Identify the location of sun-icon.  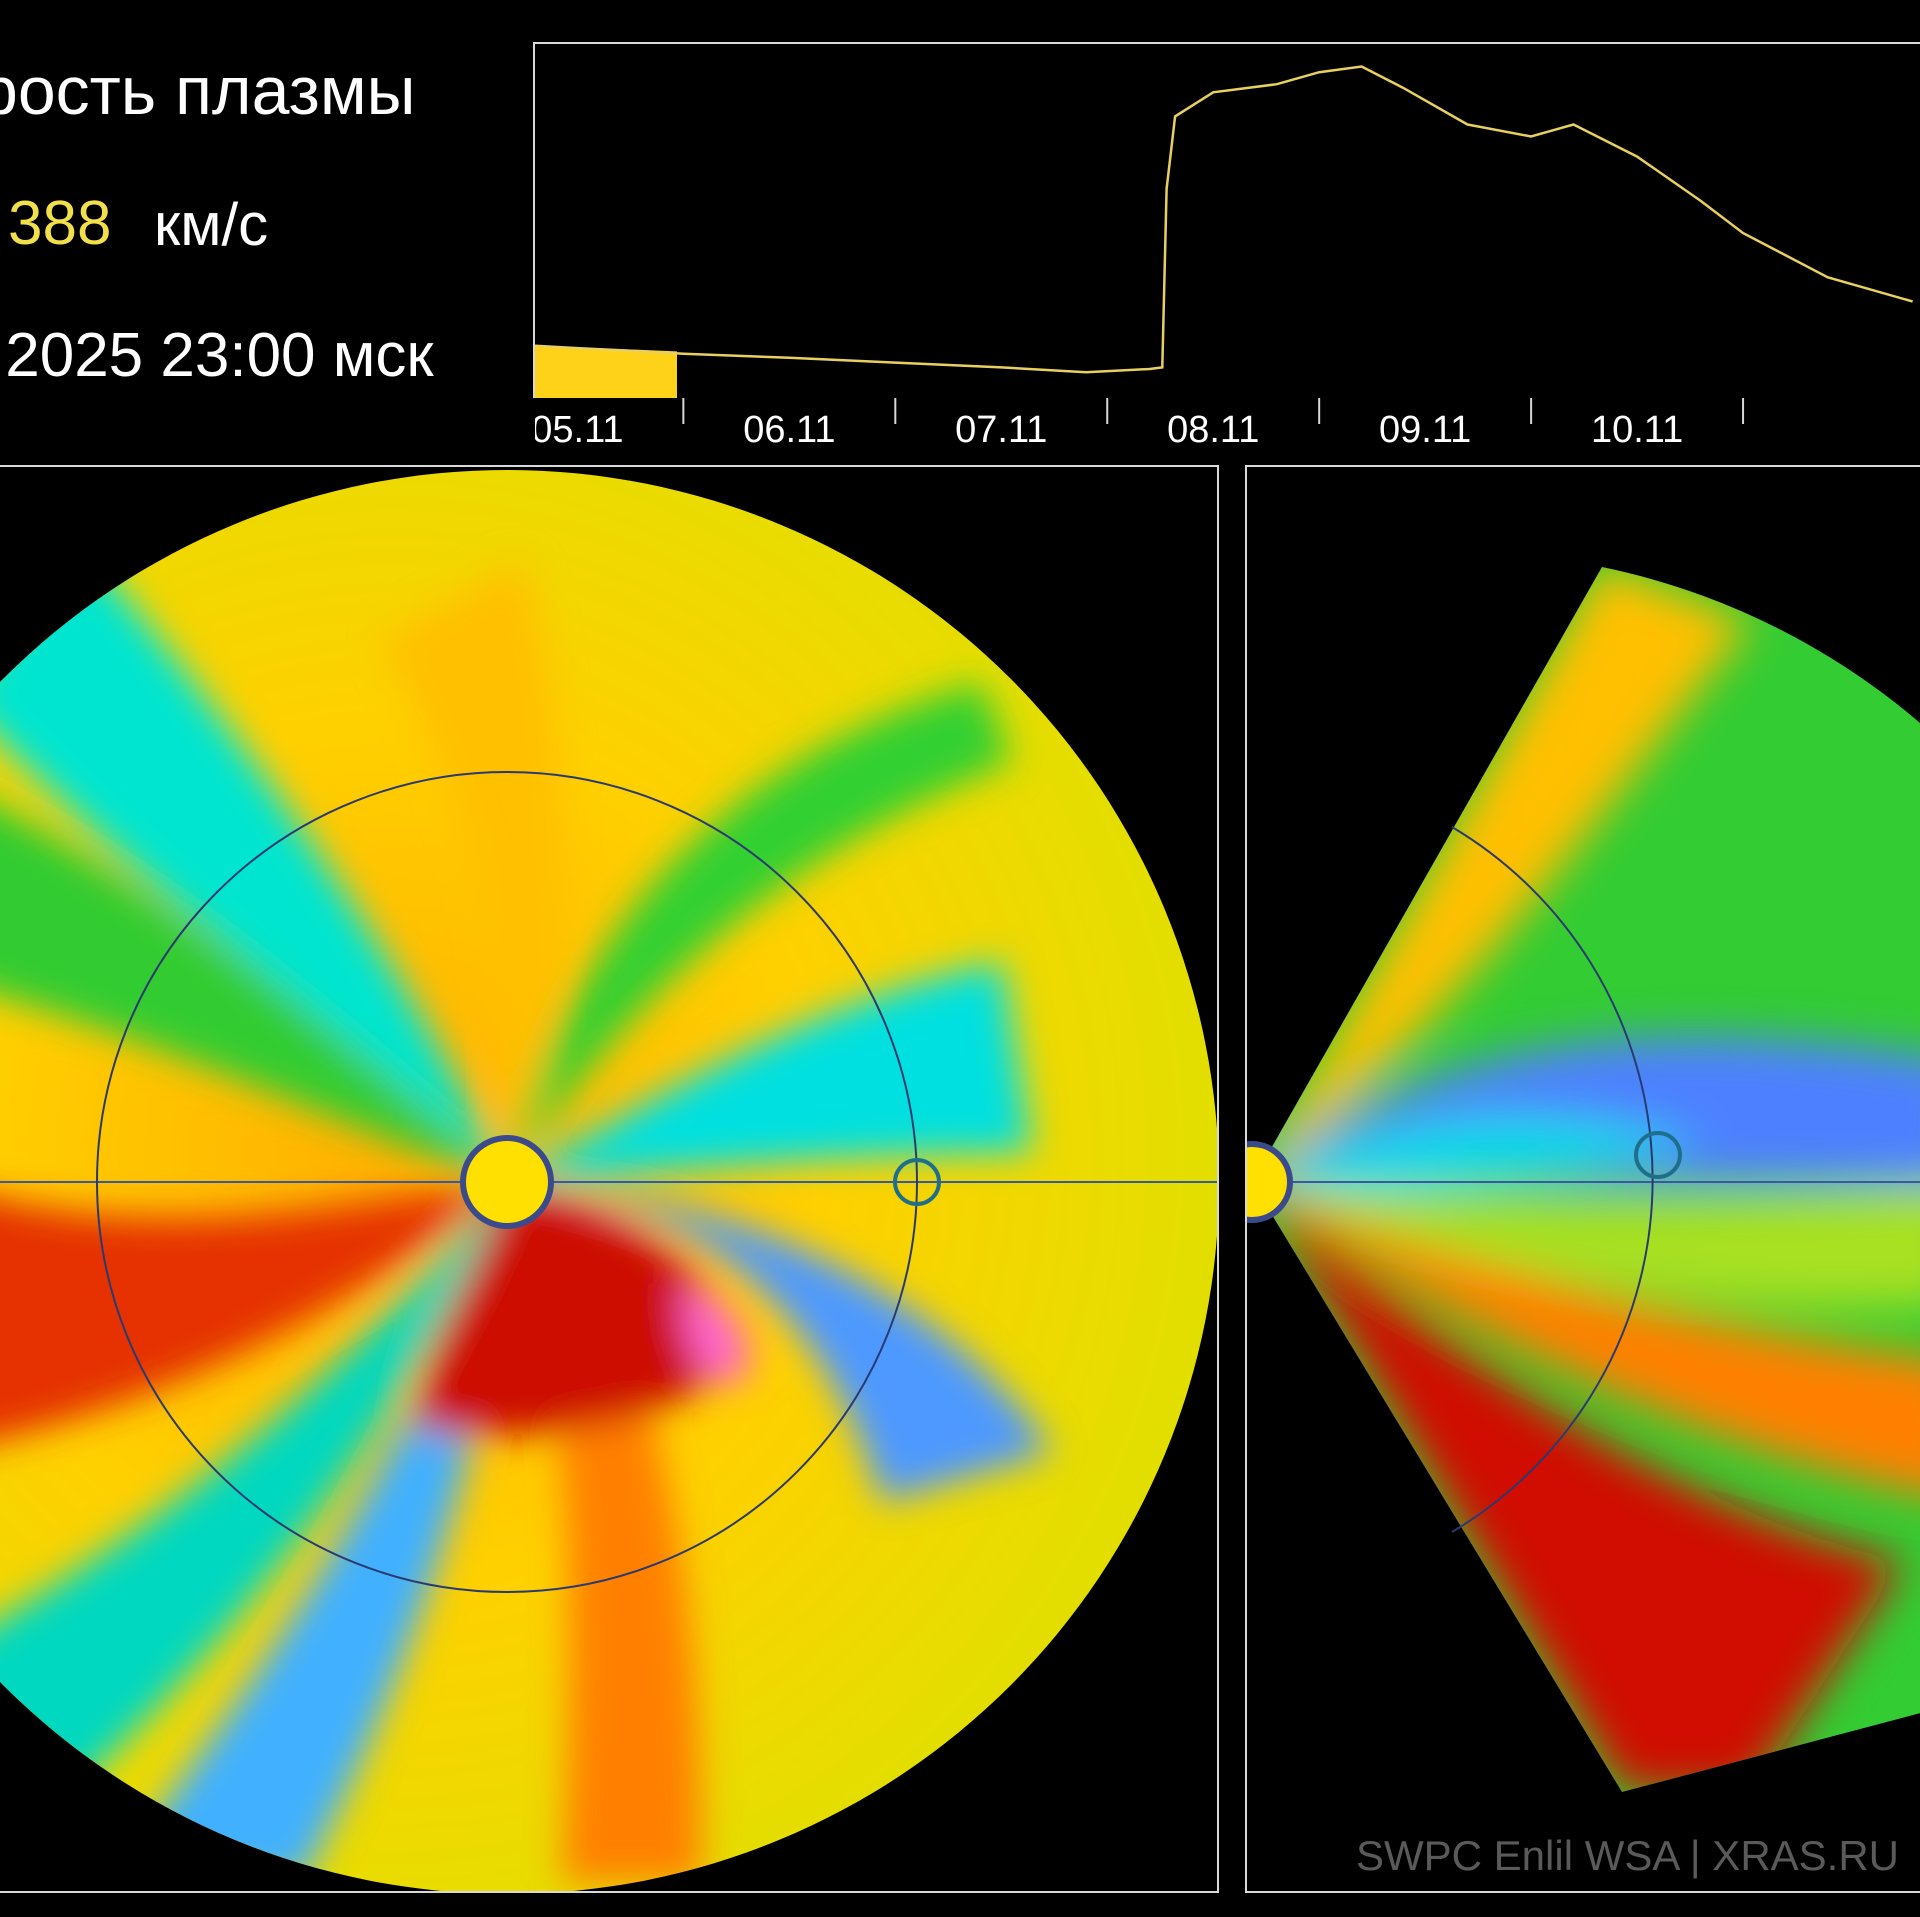
(507, 1182).